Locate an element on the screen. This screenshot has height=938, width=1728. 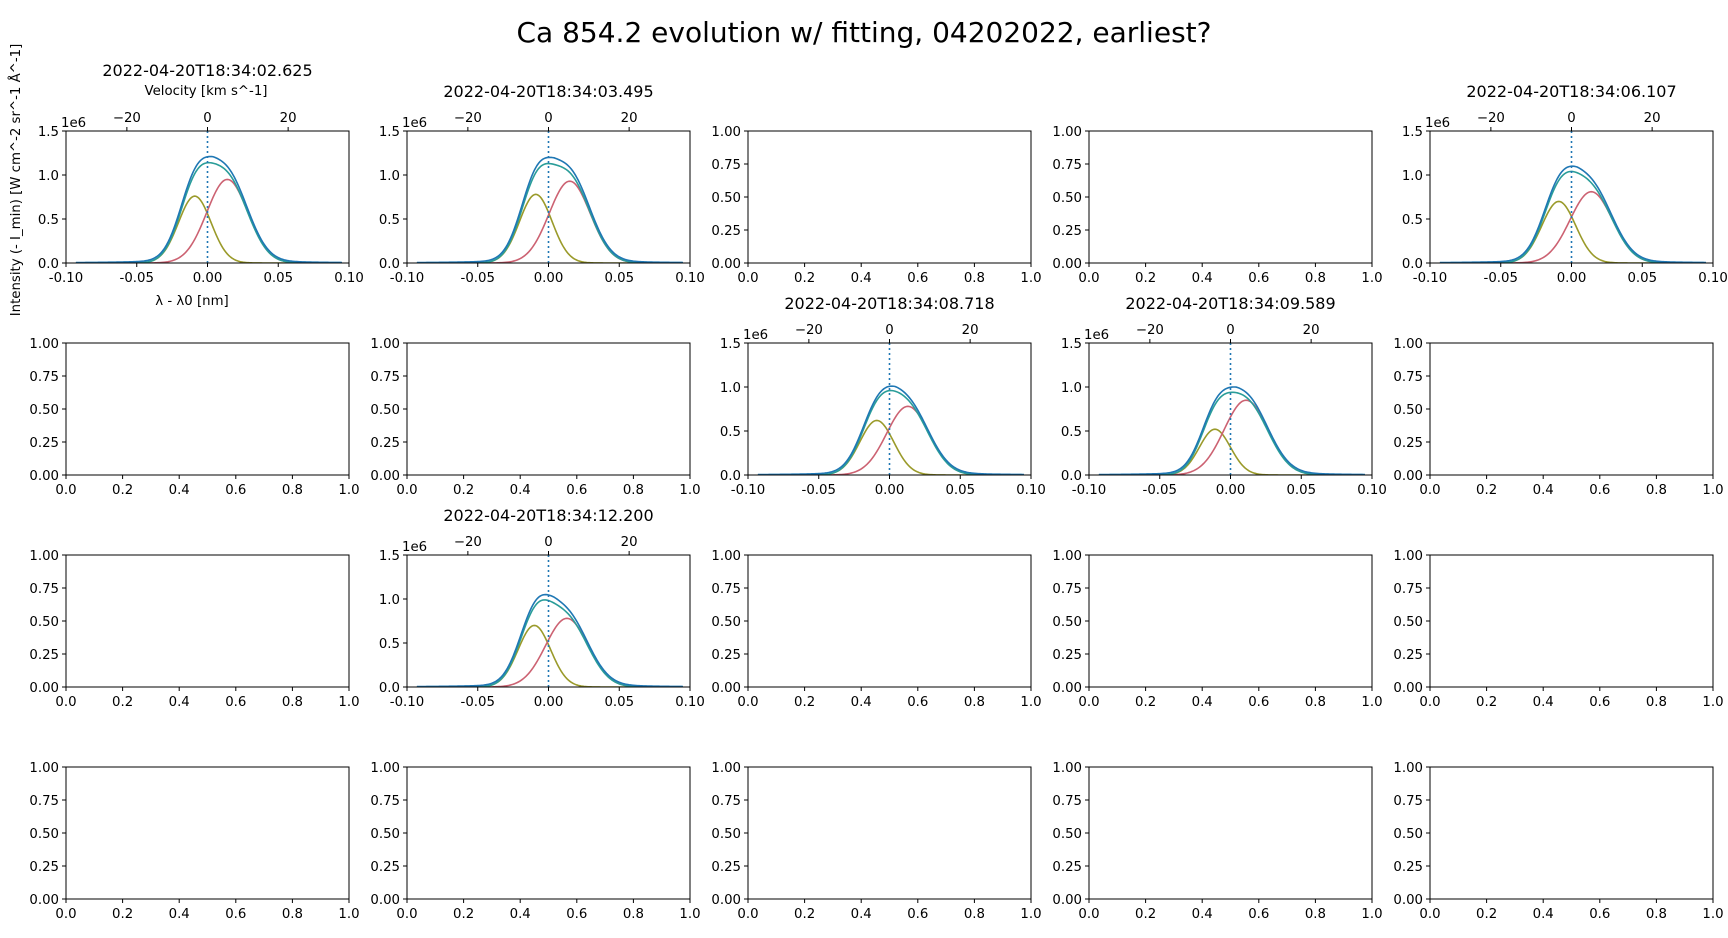
top-tick-label: 20 is located at coordinates (1311, 330).